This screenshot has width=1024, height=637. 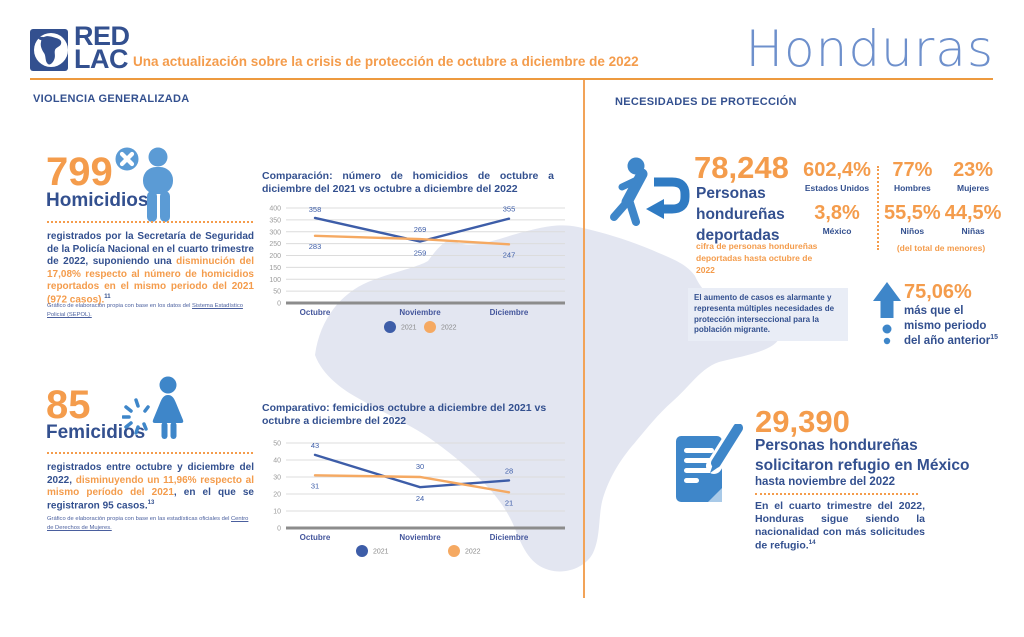 I want to click on y-tick-label: 350, so click(x=275, y=220).